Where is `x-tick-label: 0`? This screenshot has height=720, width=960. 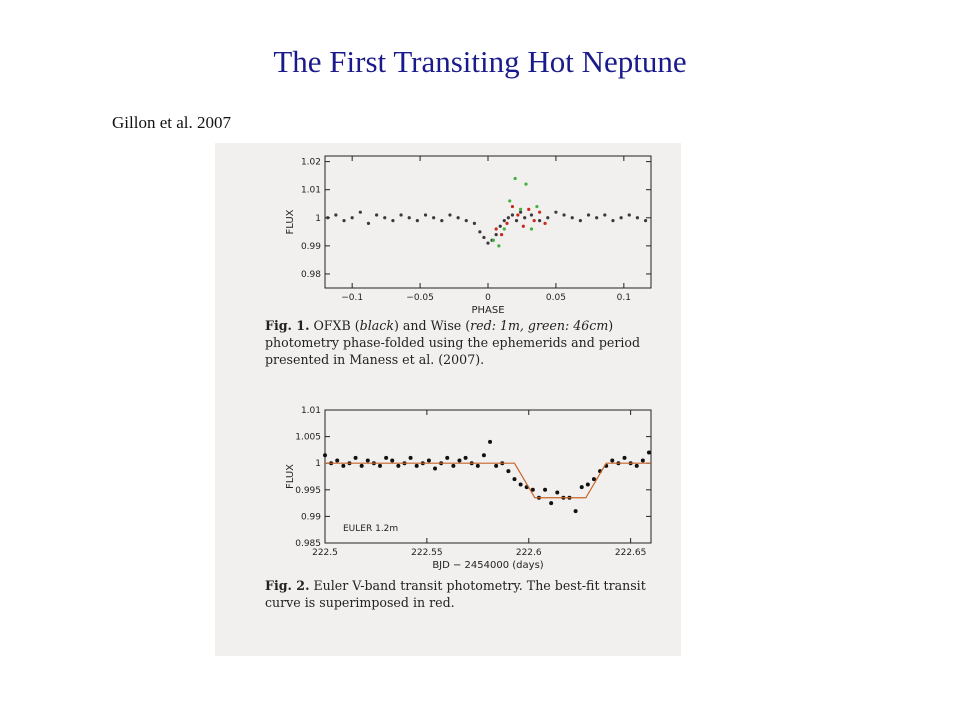
x-tick-label: 0 is located at coordinates (488, 298).